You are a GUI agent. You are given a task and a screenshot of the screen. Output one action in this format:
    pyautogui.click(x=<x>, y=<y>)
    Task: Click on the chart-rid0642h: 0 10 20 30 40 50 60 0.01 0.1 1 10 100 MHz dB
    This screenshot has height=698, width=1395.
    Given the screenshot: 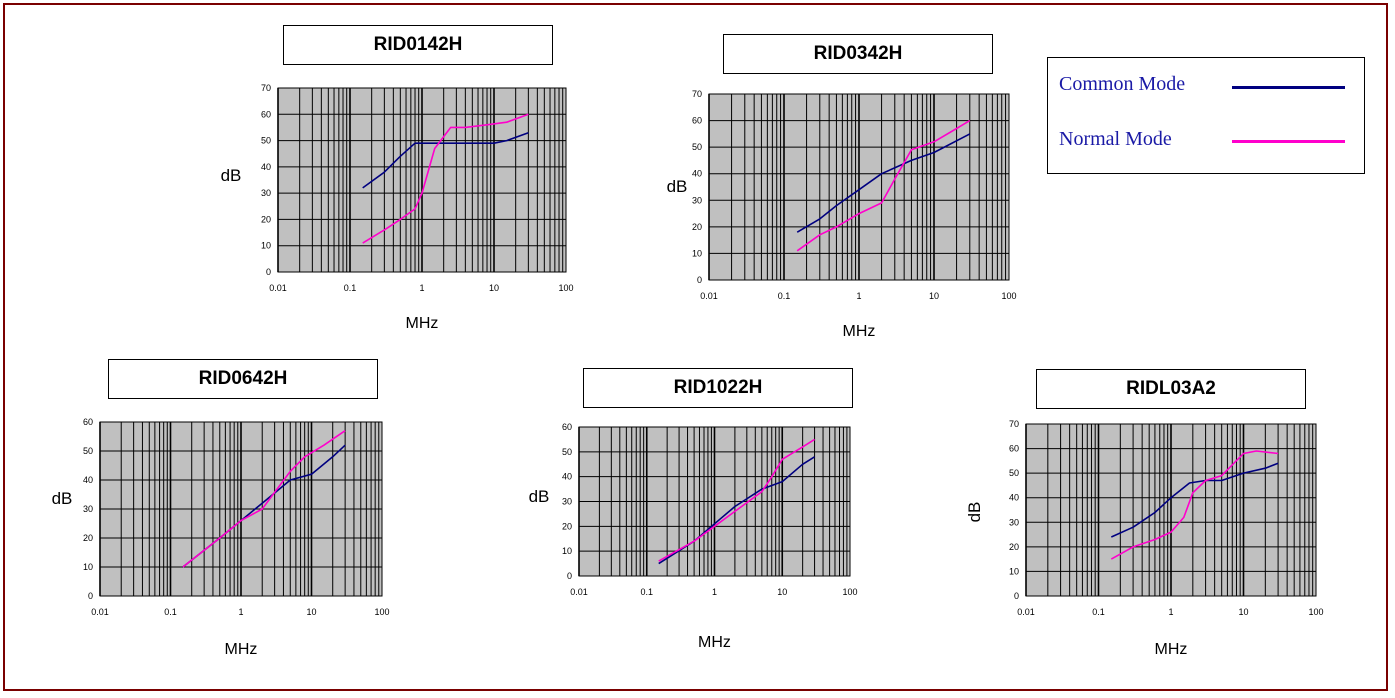 What is the action you would take?
    pyautogui.click(x=216, y=540)
    